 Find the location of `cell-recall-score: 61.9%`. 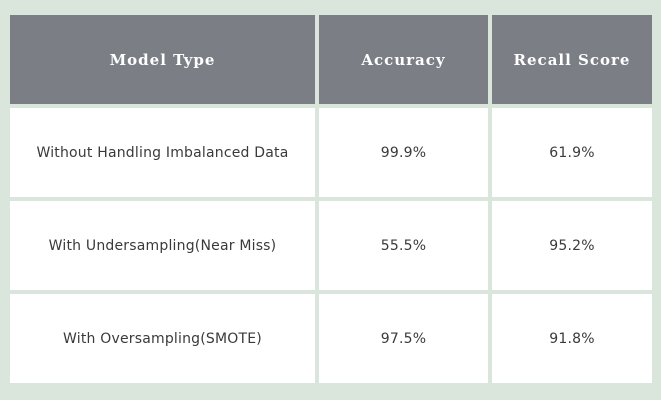

cell-recall-score: 61.9% is located at coordinates (572, 152).